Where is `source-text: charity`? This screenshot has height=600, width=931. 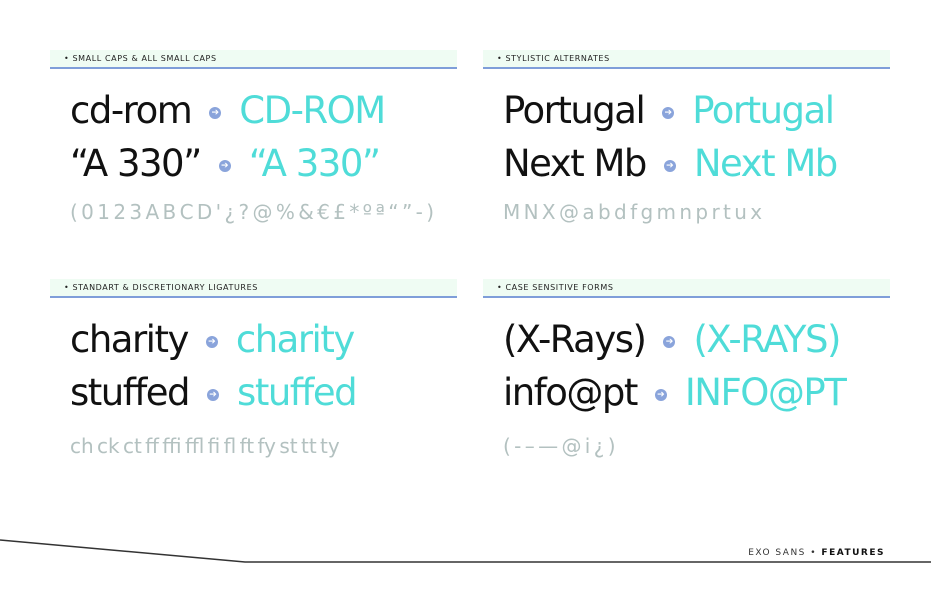 source-text: charity is located at coordinates (129, 339).